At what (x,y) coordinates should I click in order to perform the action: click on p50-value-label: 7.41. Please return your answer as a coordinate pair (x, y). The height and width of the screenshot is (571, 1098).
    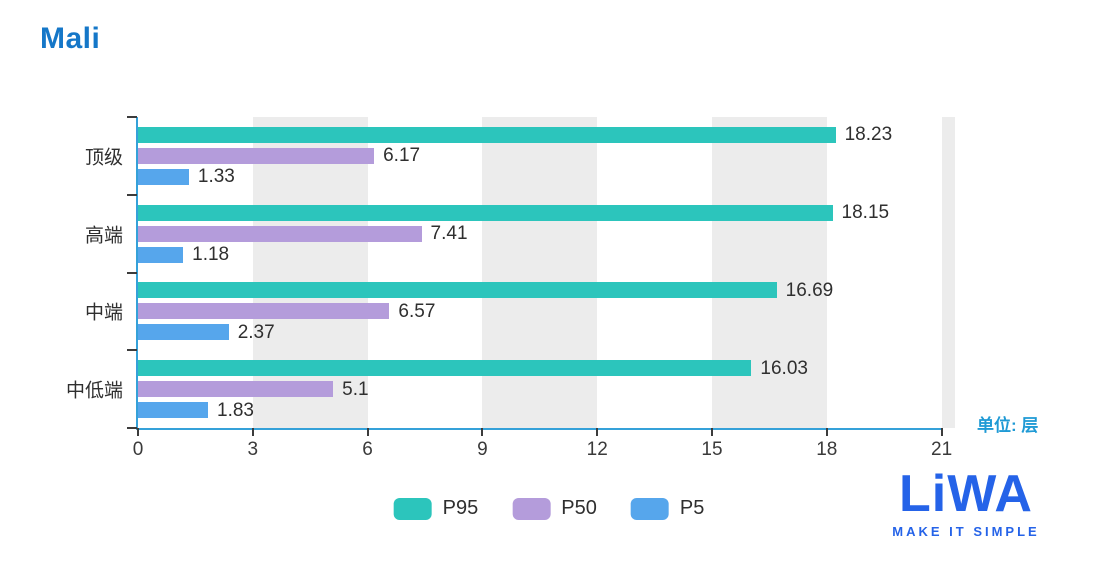
    Looking at the image, I should click on (449, 234).